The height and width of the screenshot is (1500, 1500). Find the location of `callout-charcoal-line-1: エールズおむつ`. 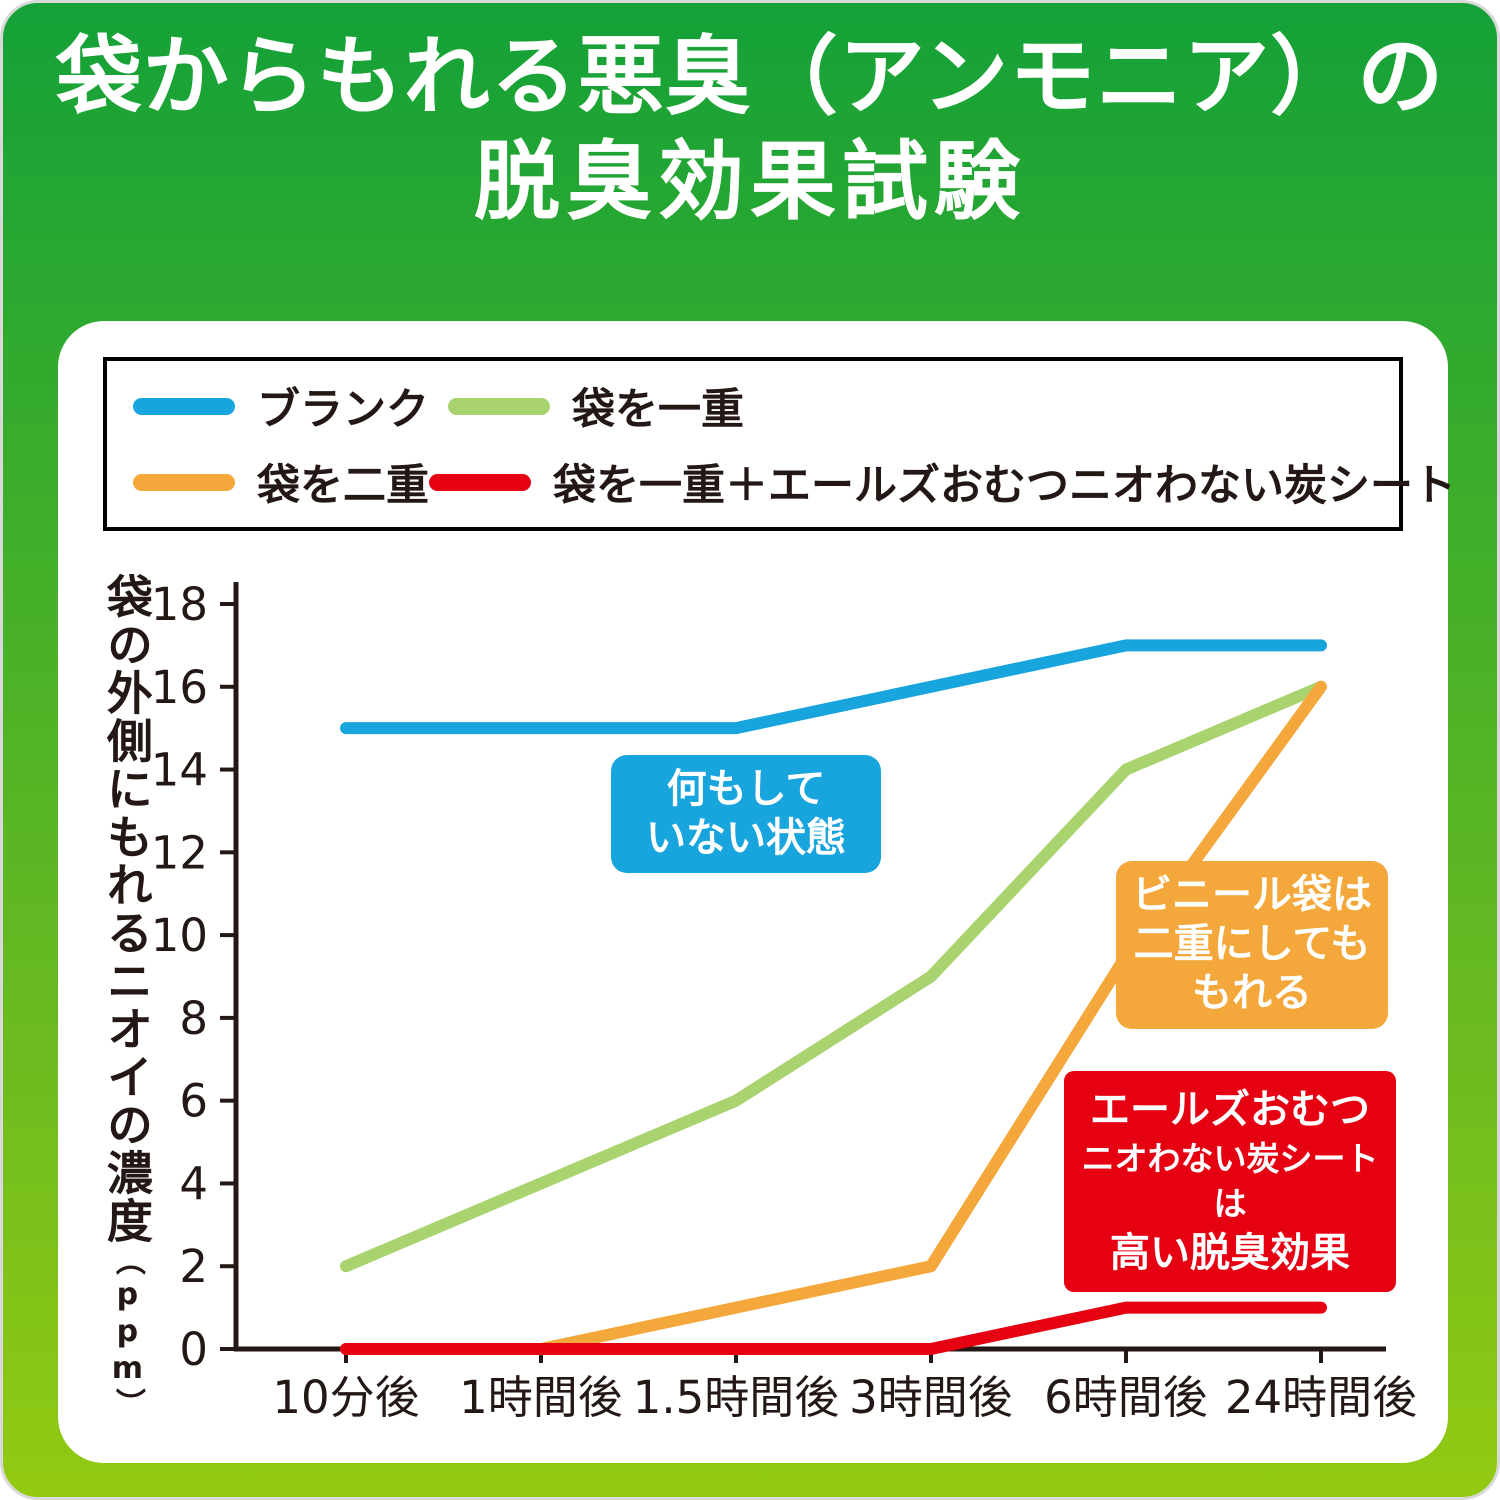

callout-charcoal-line-1: エールズおむつ is located at coordinates (1230, 1110).